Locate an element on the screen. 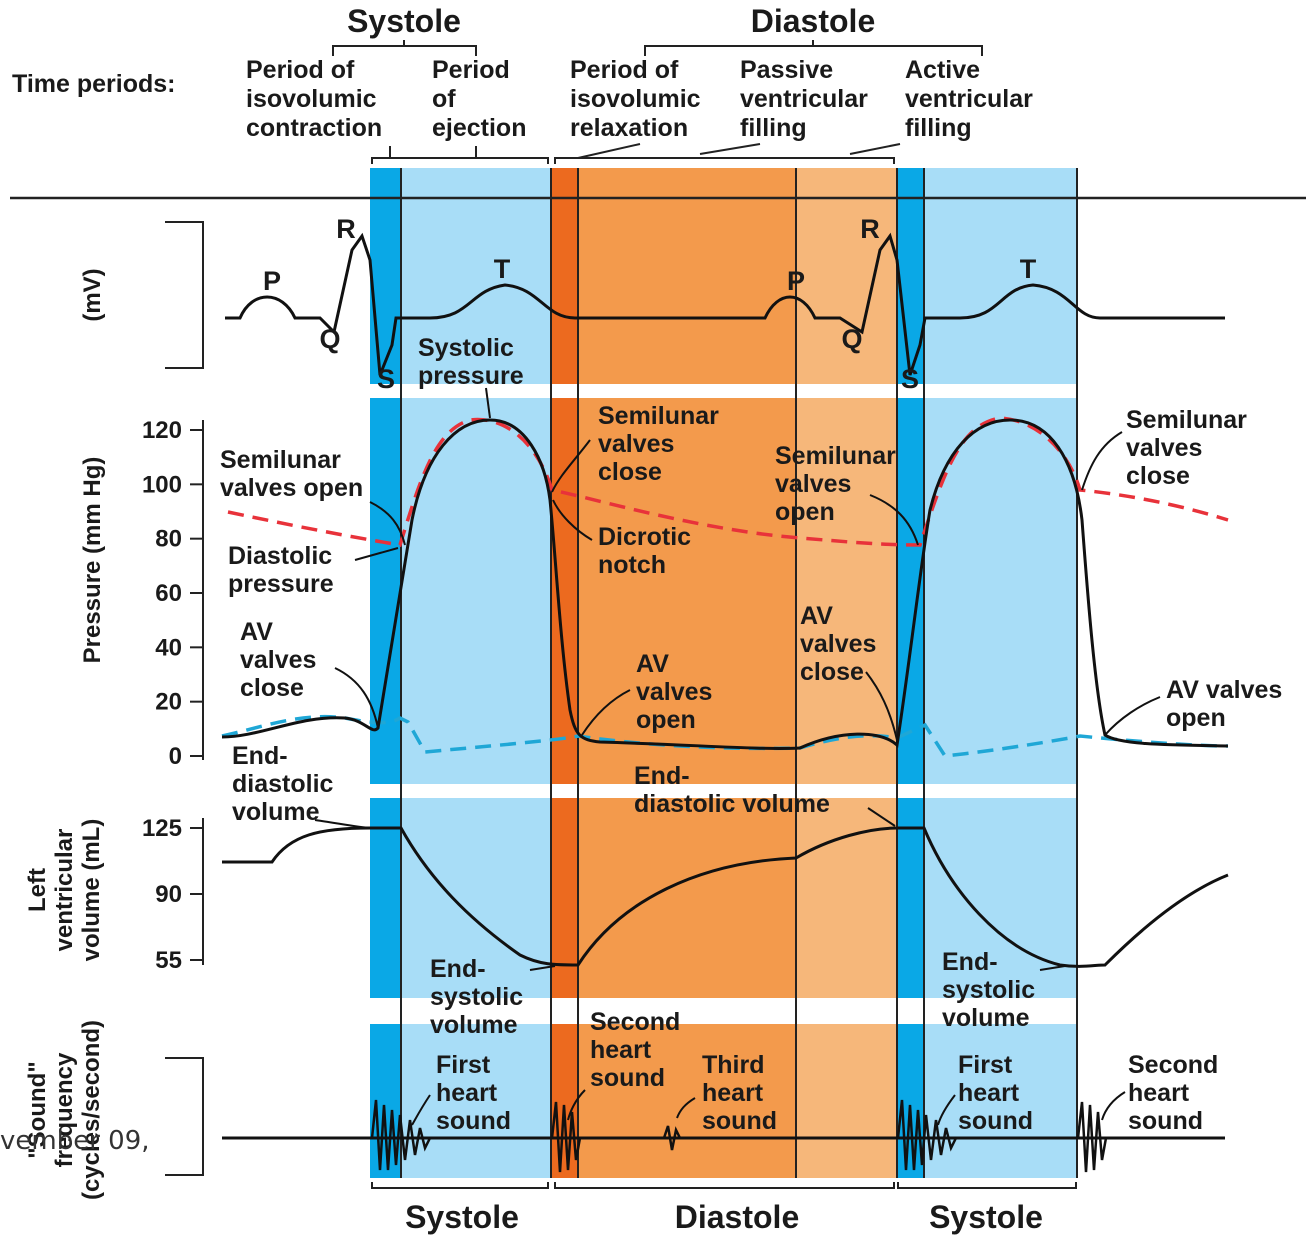 This screenshot has width=1306, height=1242. sound-axis-label-line3: (cycles/second) is located at coordinates (91, 1110).